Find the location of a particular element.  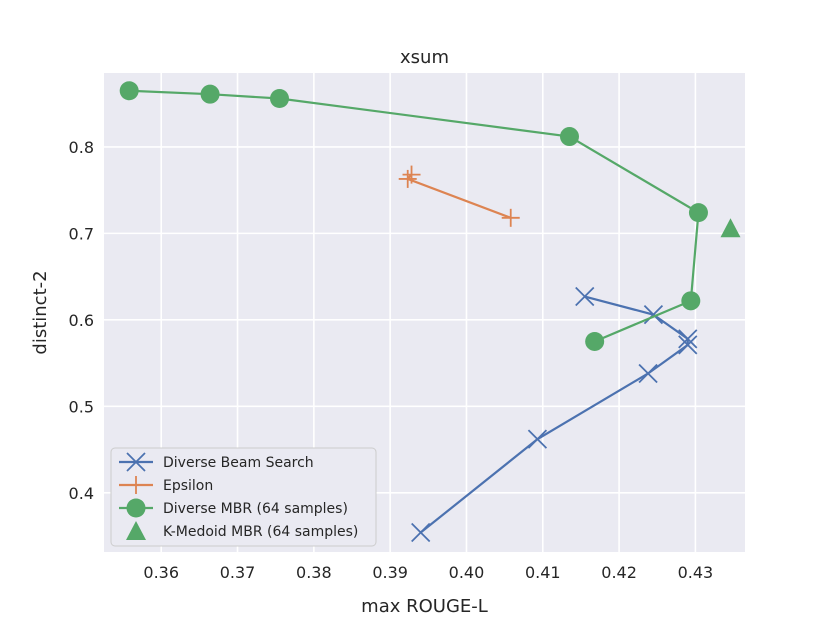

y-tick-label: 0.7 is located at coordinates (81, 233).